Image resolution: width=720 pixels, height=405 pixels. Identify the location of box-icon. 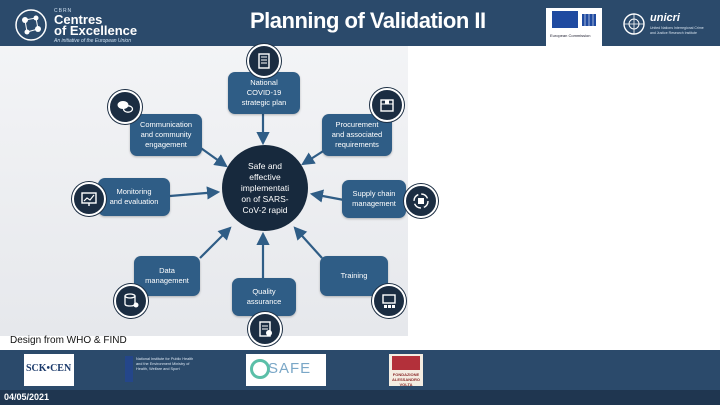
(387, 105).